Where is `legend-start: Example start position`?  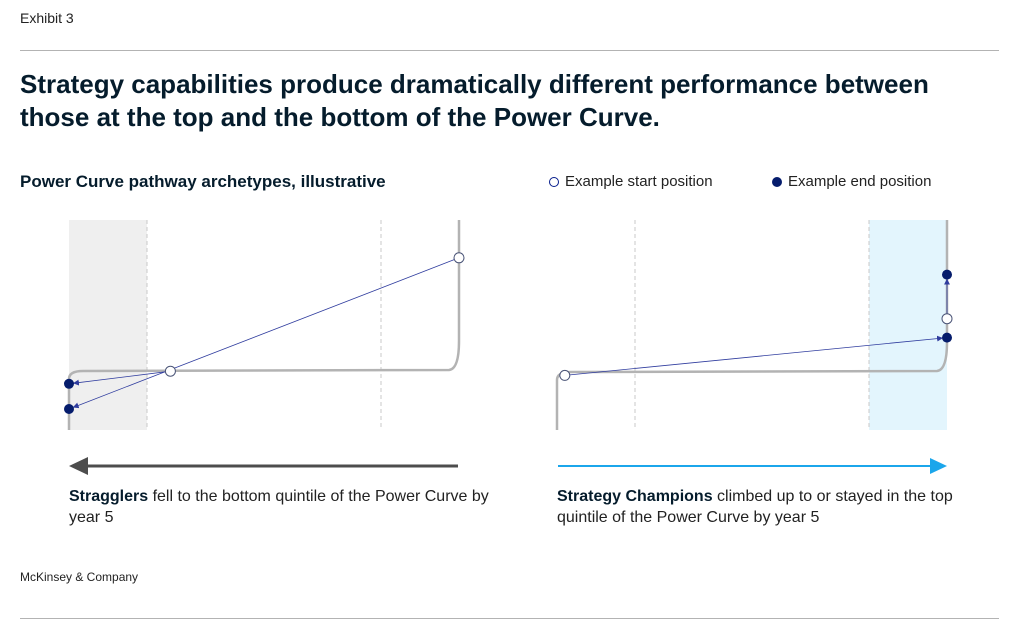
legend-start: Example start position is located at coordinates (631, 181).